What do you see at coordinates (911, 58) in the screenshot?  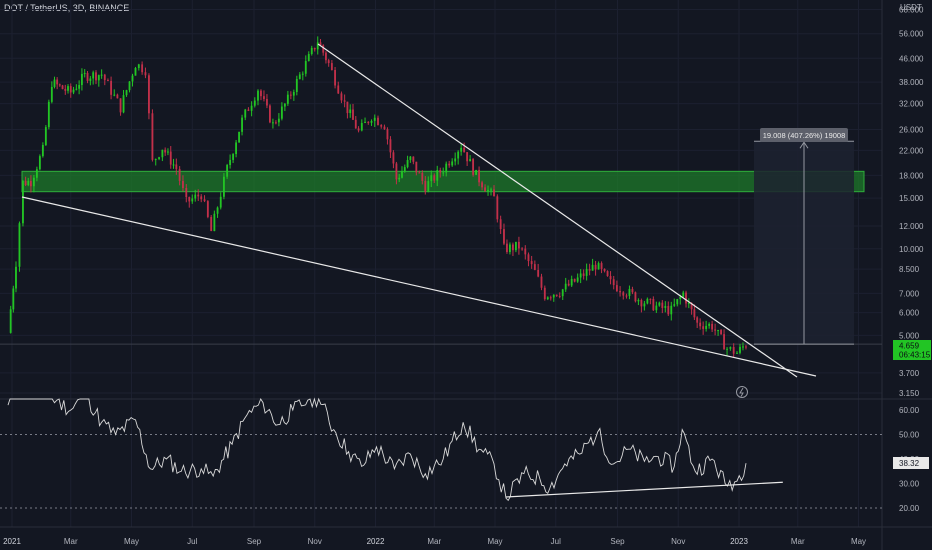 I see `price-tick-label: 46.000` at bounding box center [911, 58].